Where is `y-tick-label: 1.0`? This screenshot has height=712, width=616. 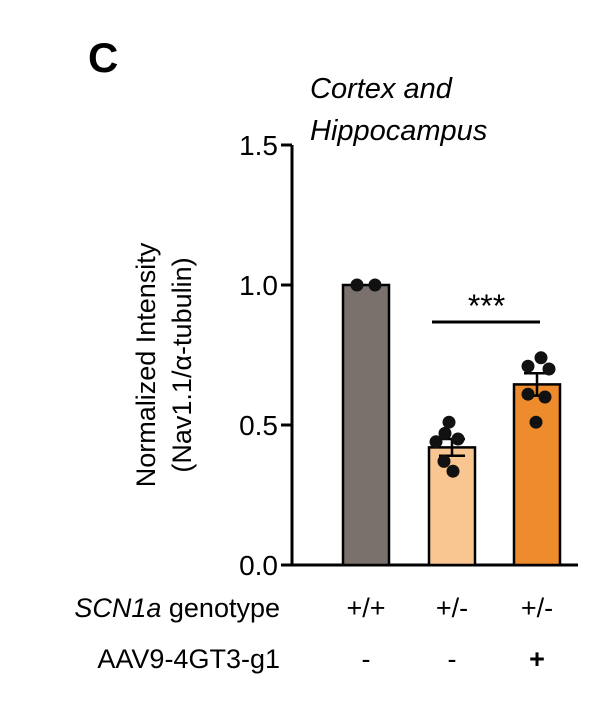 y-tick-label: 1.0 is located at coordinates (258, 285).